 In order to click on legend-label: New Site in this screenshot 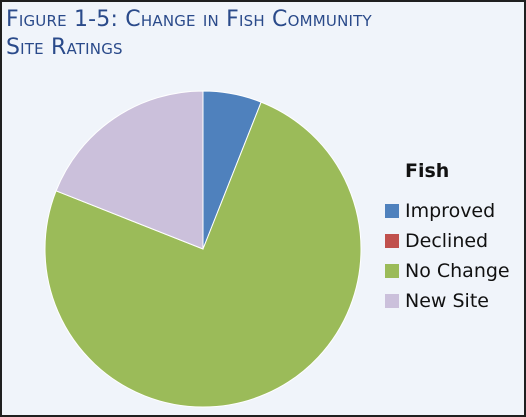, I will do `click(447, 301)`.